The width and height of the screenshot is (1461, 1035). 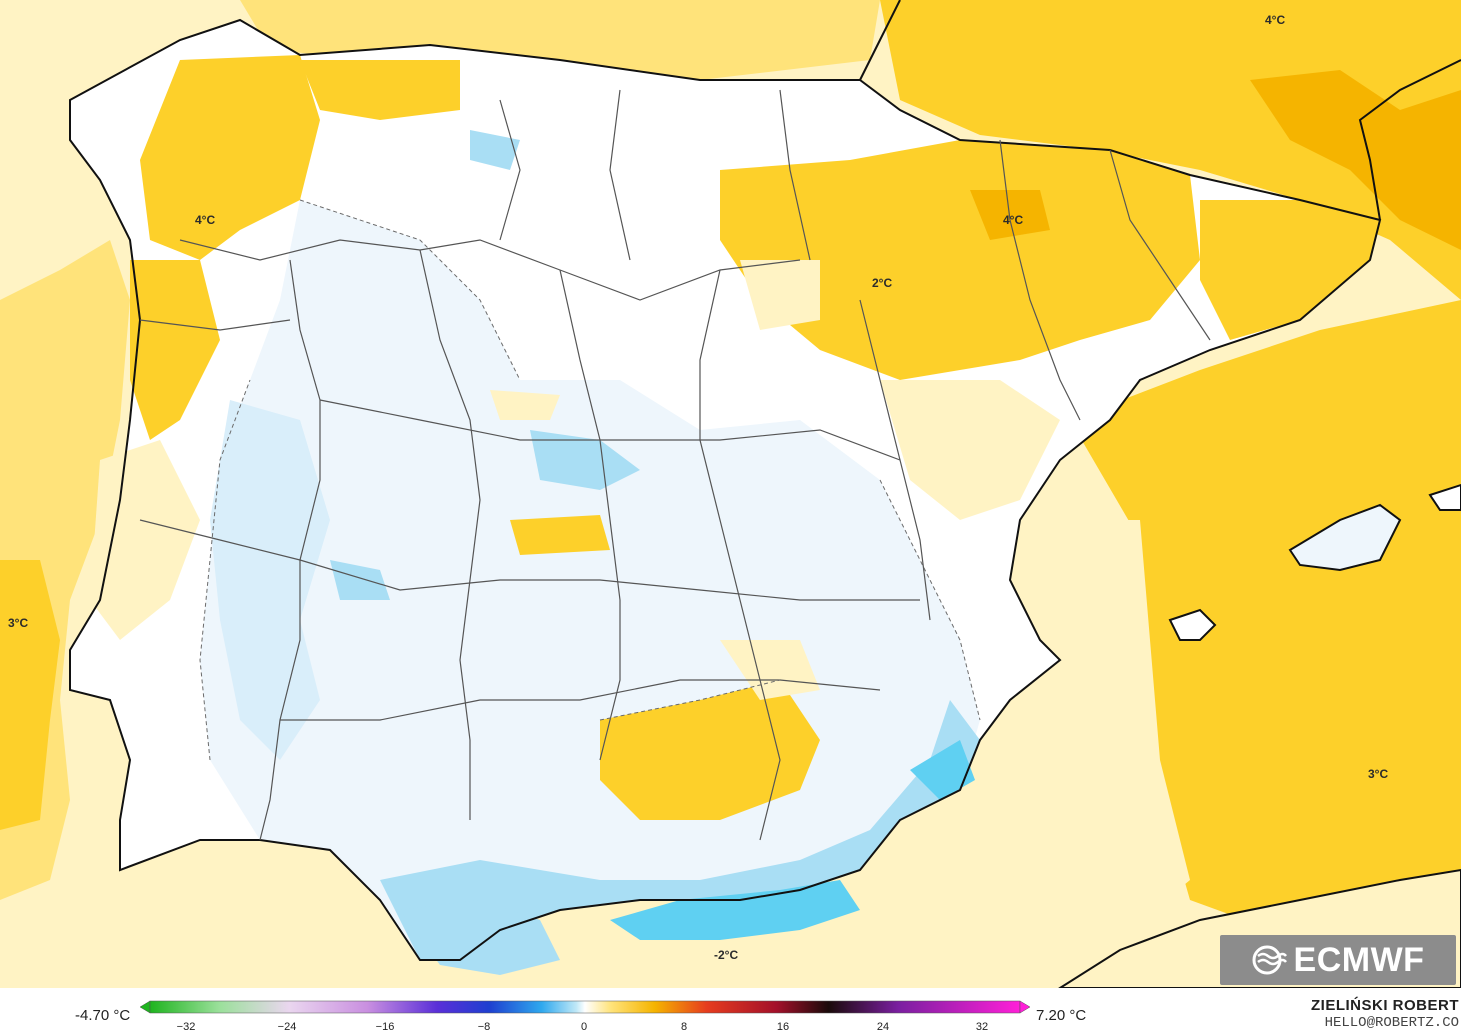 I want to click on murcia-cold-zone, so click(x=942, y=770).